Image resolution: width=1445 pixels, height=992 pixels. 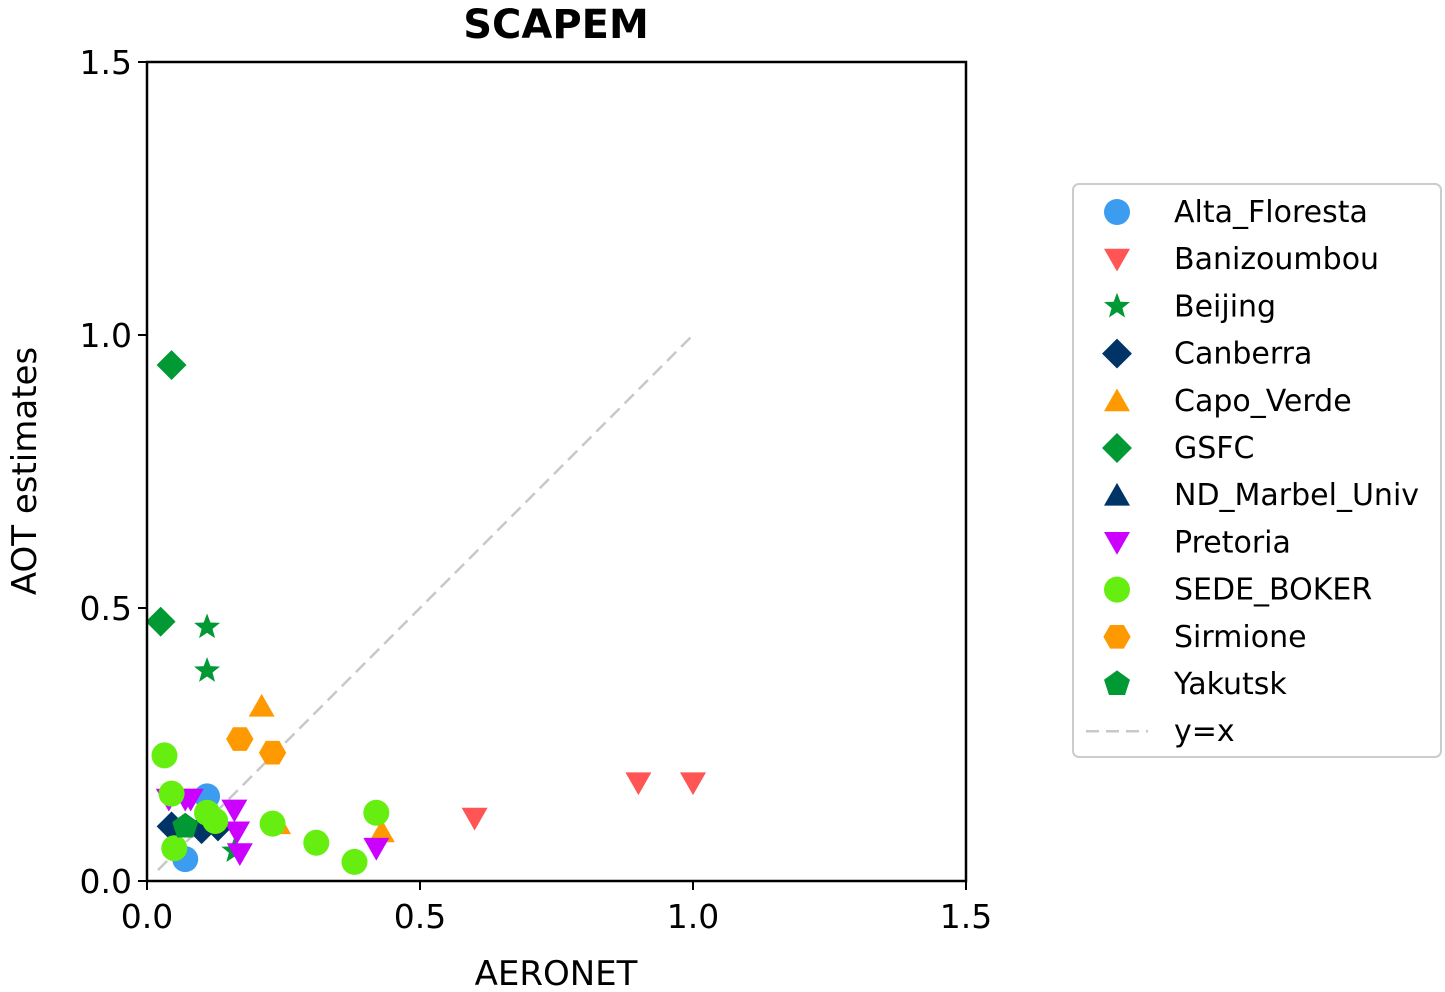 I want to click on legend-frame, so click(x=1257, y=470).